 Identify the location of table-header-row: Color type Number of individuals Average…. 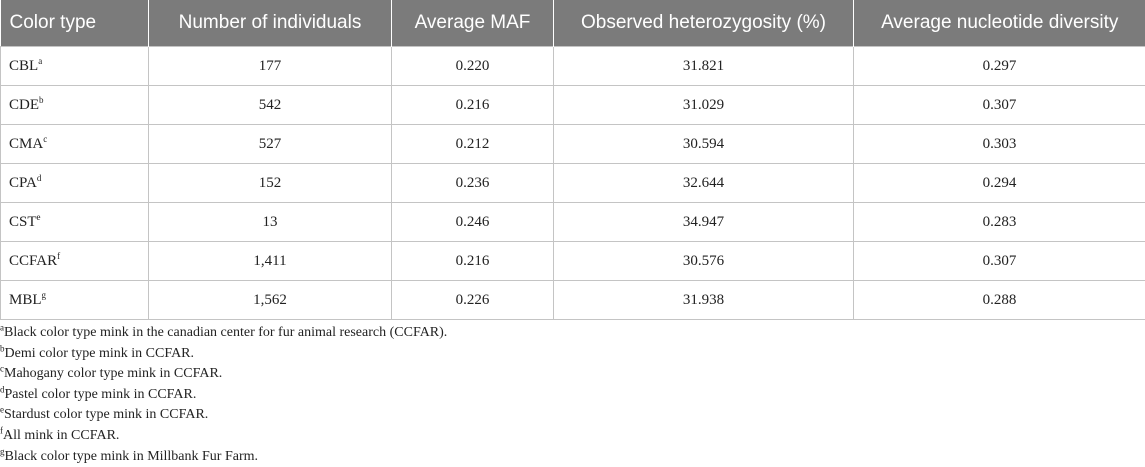
(573, 23).